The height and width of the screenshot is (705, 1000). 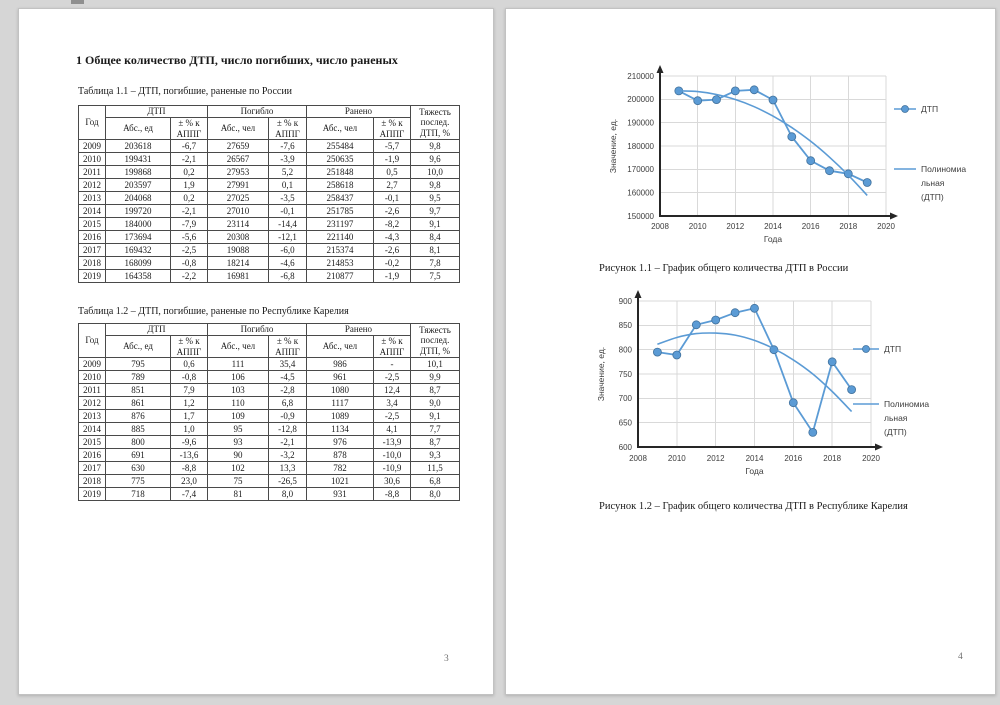 I want to click on table-cell: -0,9, so click(x=287, y=416).